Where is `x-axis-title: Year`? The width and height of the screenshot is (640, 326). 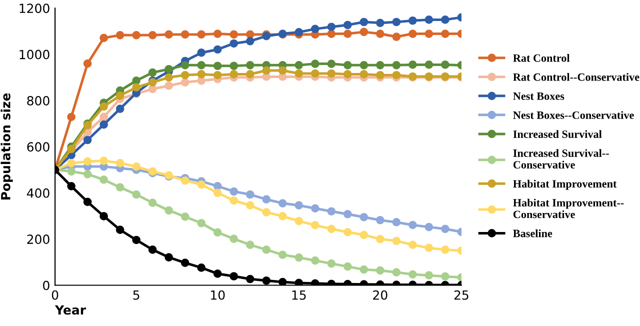 x-axis-title: Year is located at coordinates (70, 310).